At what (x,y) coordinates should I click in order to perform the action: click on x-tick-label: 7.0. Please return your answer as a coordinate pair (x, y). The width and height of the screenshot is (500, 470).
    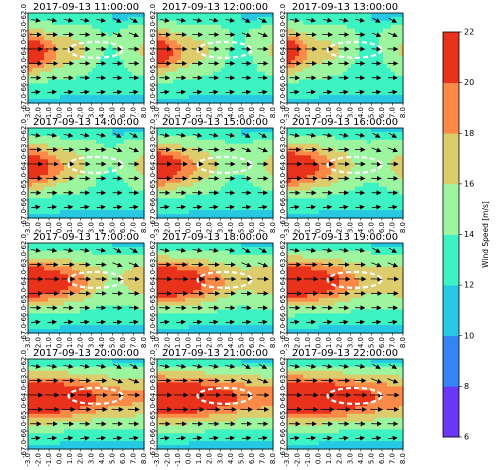
    Looking at the image, I should click on (262, 227).